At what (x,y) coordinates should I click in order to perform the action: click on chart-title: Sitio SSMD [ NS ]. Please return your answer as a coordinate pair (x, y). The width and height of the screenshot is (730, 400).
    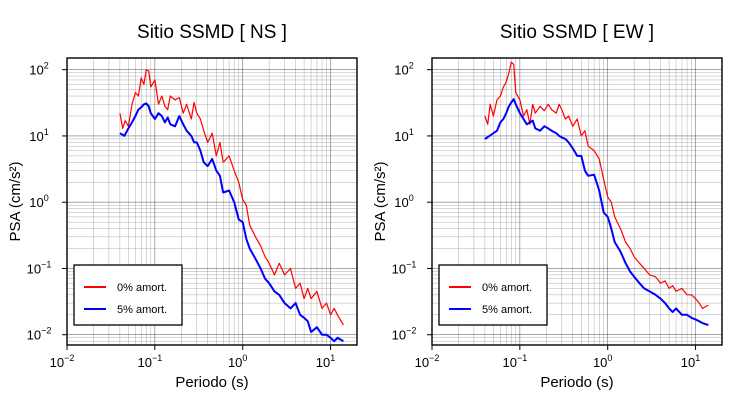
    Looking at the image, I should click on (212, 32).